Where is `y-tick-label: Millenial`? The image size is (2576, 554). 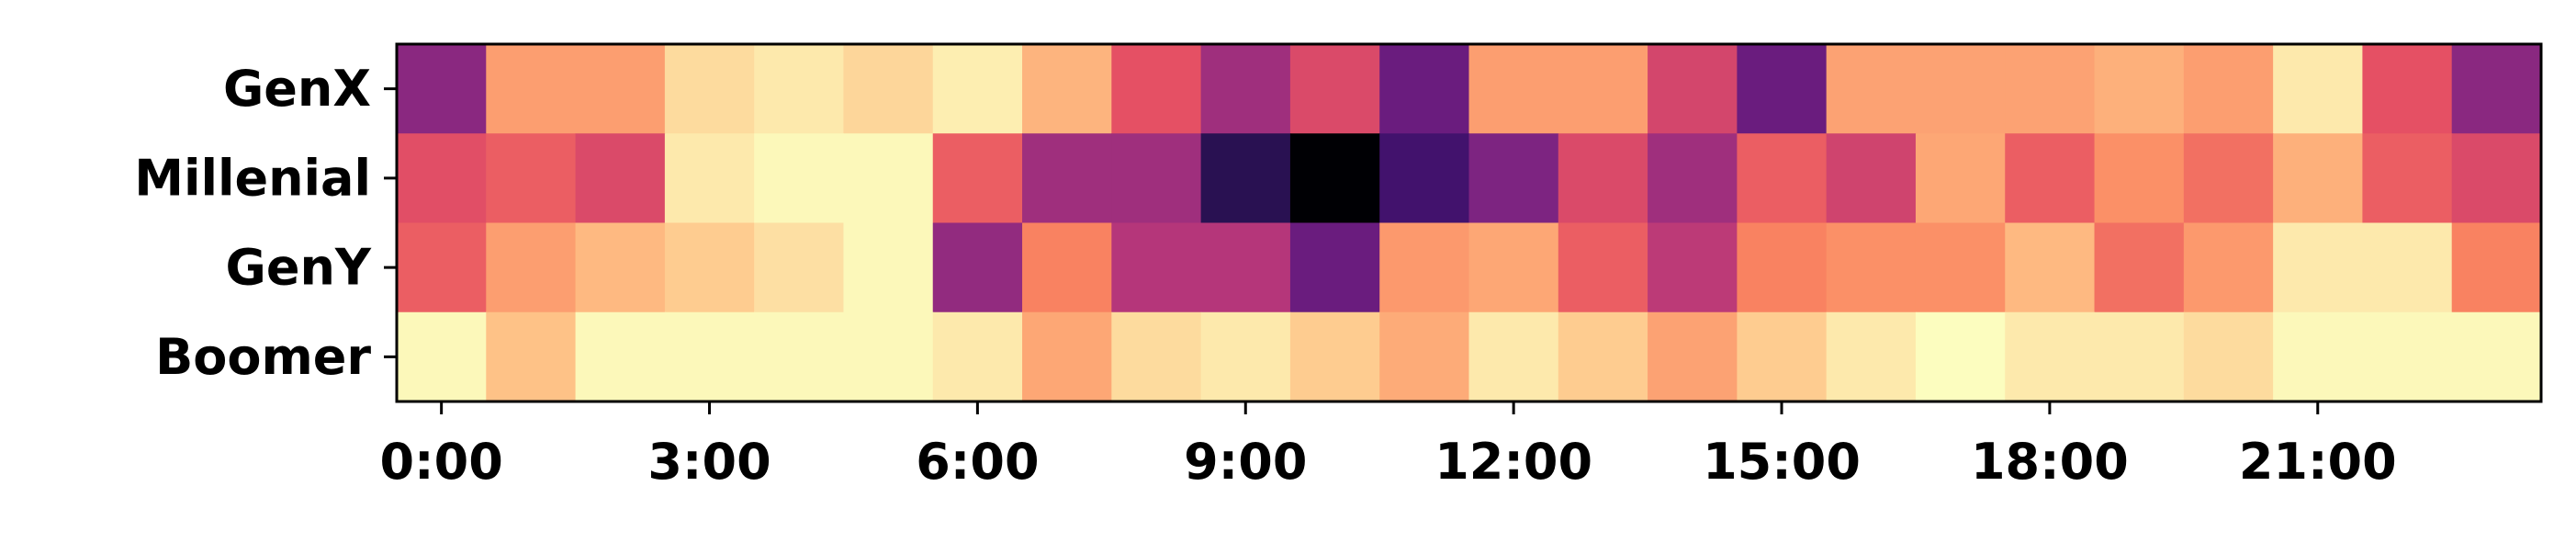
y-tick-label: Millenial is located at coordinates (252, 178).